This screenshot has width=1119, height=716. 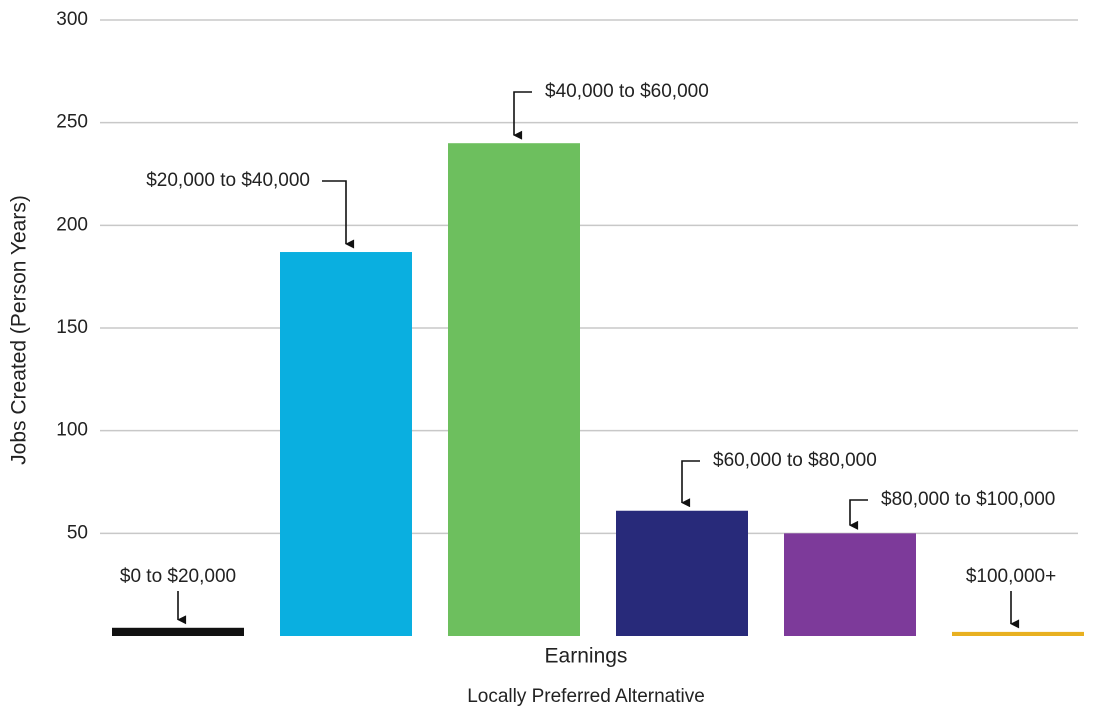 I want to click on bar-annotation: $20,000 to $40,000, so click(x=228, y=180).